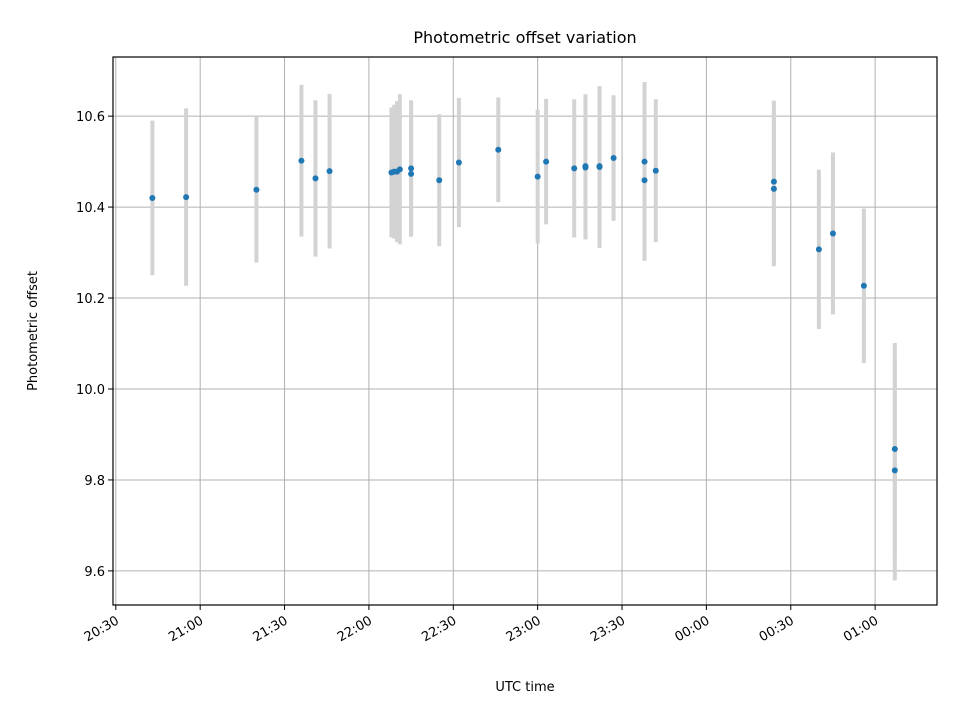  Describe the element at coordinates (608, 629) in the screenshot. I see `x-tick-label: 23:30` at that location.